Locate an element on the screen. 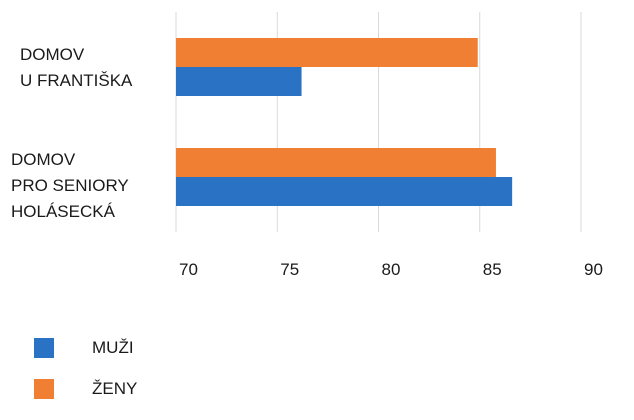  x-tick-label: 80 is located at coordinates (391, 269).